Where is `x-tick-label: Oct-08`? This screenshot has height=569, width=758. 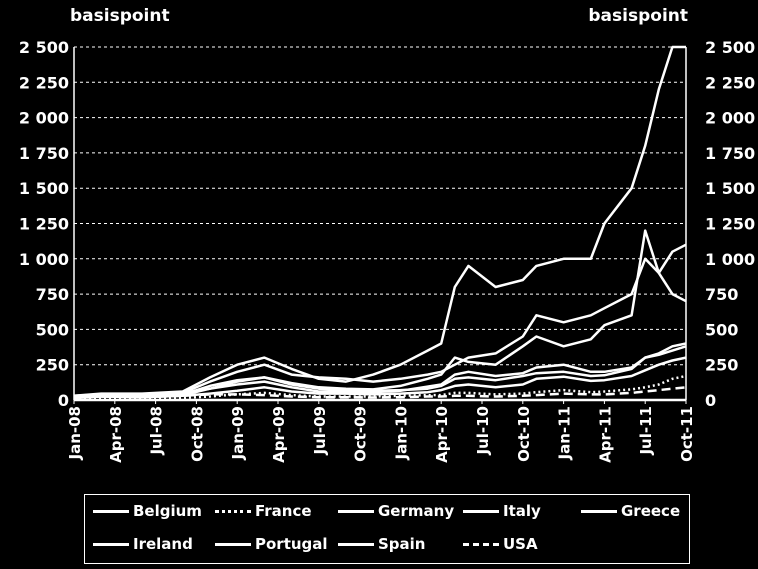 x-tick-label: Oct-08 is located at coordinates (197, 434).